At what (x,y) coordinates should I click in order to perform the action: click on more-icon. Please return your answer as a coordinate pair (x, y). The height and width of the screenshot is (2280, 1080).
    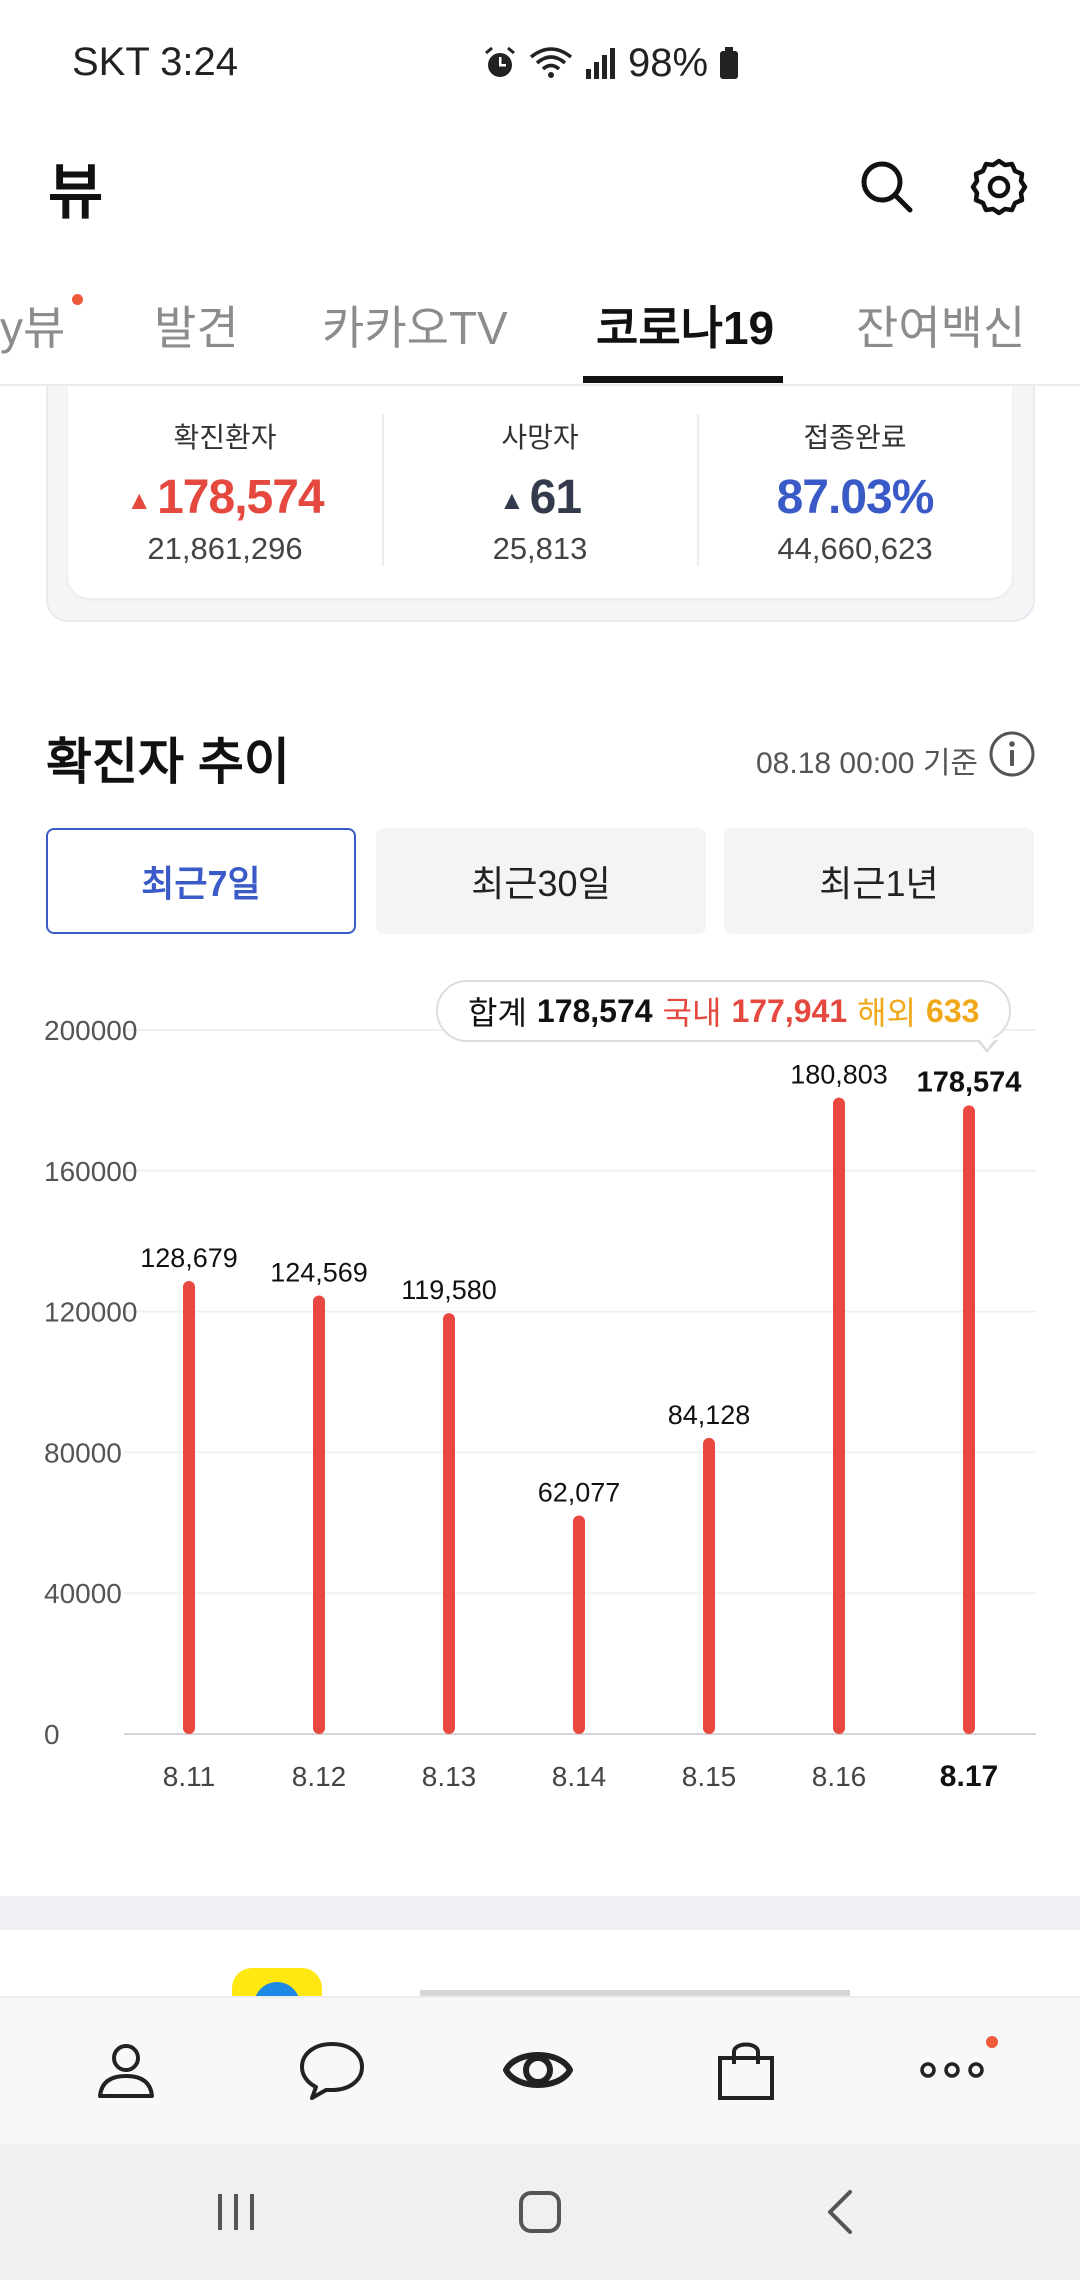
    Looking at the image, I should click on (952, 2070).